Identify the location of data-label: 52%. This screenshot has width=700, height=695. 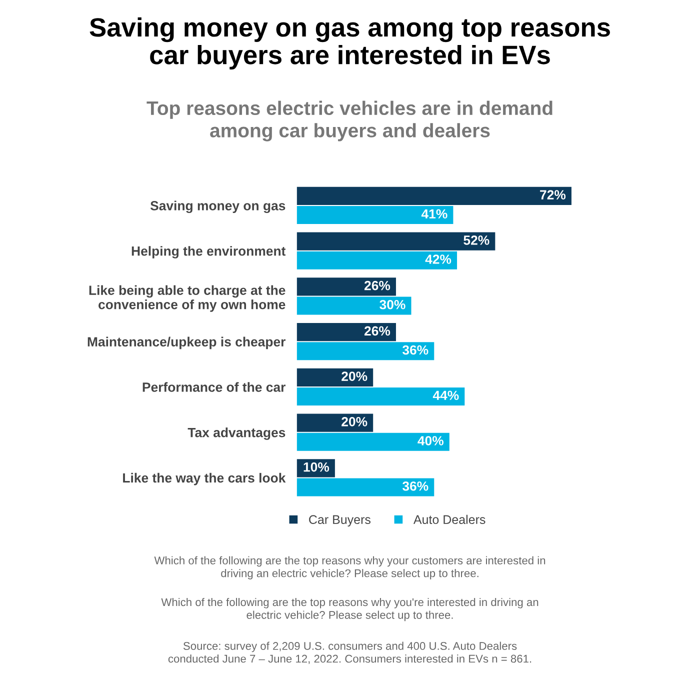
(477, 240).